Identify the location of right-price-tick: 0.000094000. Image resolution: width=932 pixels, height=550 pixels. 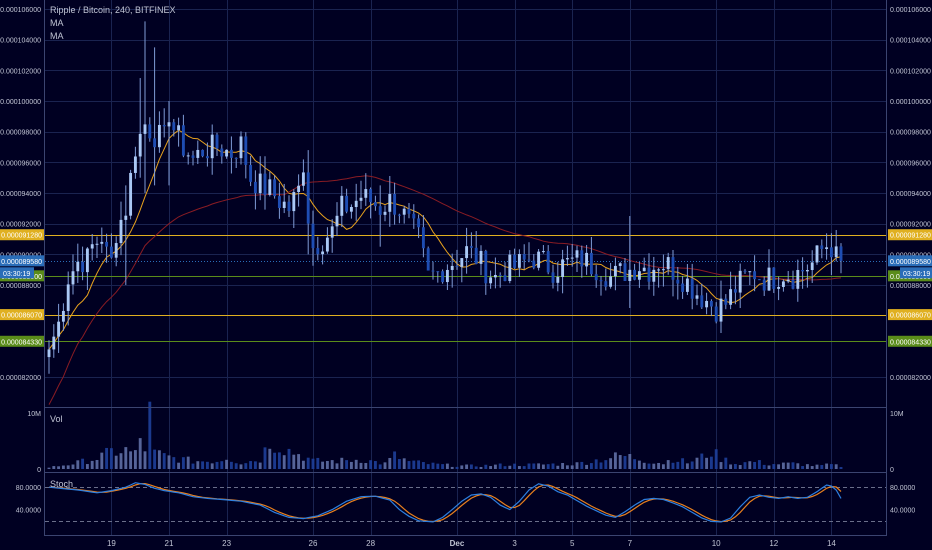
(910, 194).